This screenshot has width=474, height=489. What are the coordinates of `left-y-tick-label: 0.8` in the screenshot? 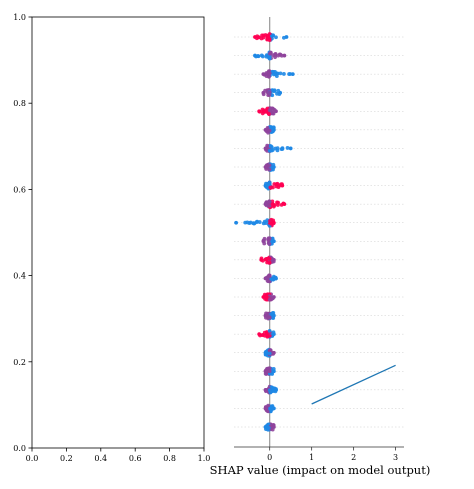 It's located at (19, 103).